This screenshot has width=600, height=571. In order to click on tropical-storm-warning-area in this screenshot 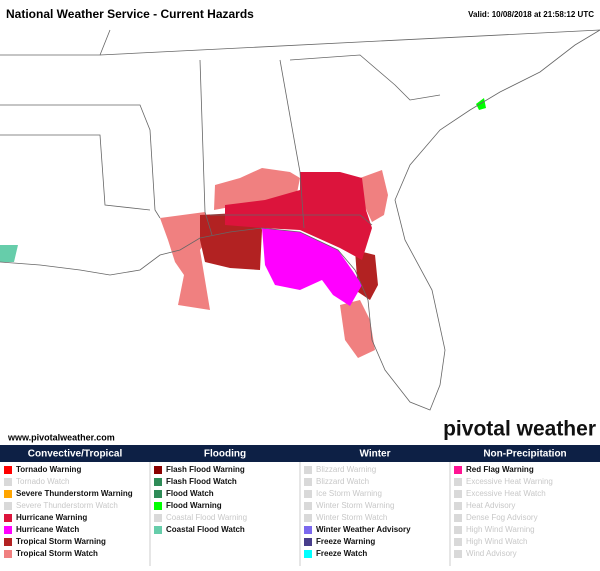, I will do `click(366, 275)`.